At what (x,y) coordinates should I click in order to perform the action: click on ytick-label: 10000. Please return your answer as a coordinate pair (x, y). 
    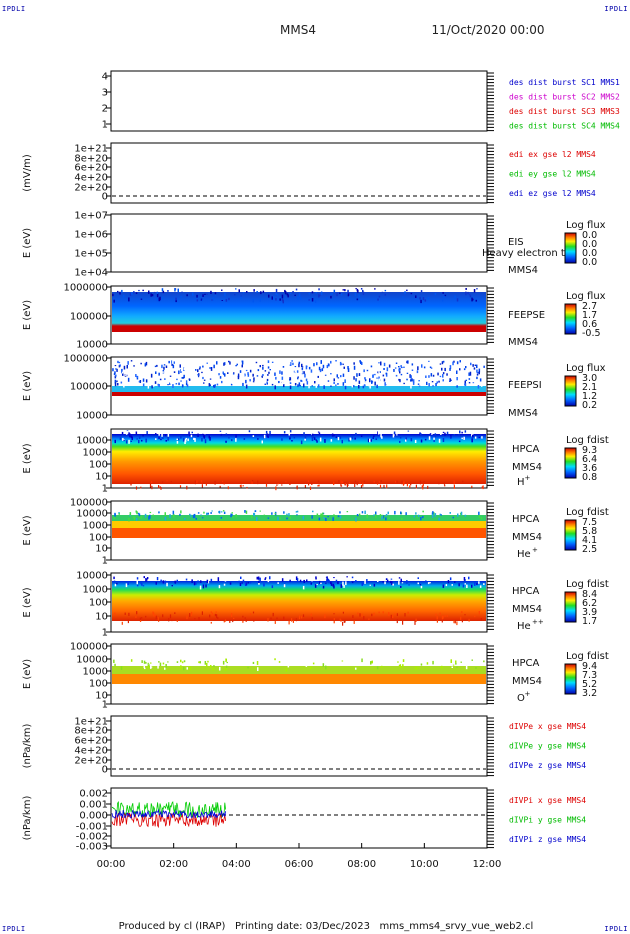
    Looking at the image, I should click on (92, 514).